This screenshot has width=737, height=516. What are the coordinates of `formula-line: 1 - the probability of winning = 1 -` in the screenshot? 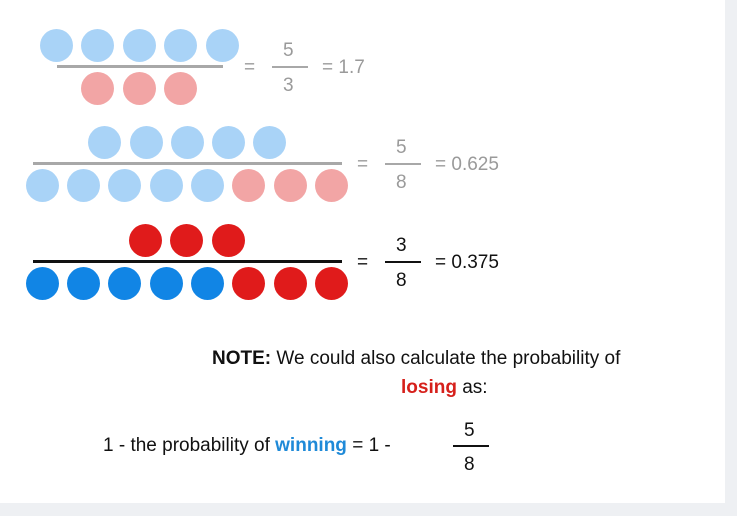 It's located at (247, 446).